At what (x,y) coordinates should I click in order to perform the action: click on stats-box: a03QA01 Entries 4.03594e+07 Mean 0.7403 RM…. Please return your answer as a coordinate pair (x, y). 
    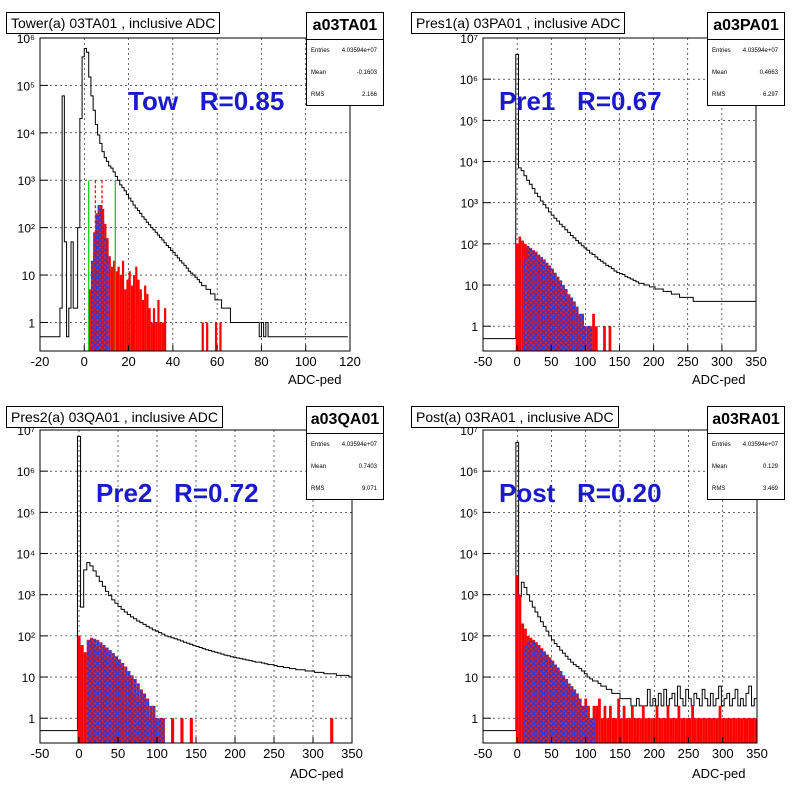
    Looking at the image, I should click on (345, 453).